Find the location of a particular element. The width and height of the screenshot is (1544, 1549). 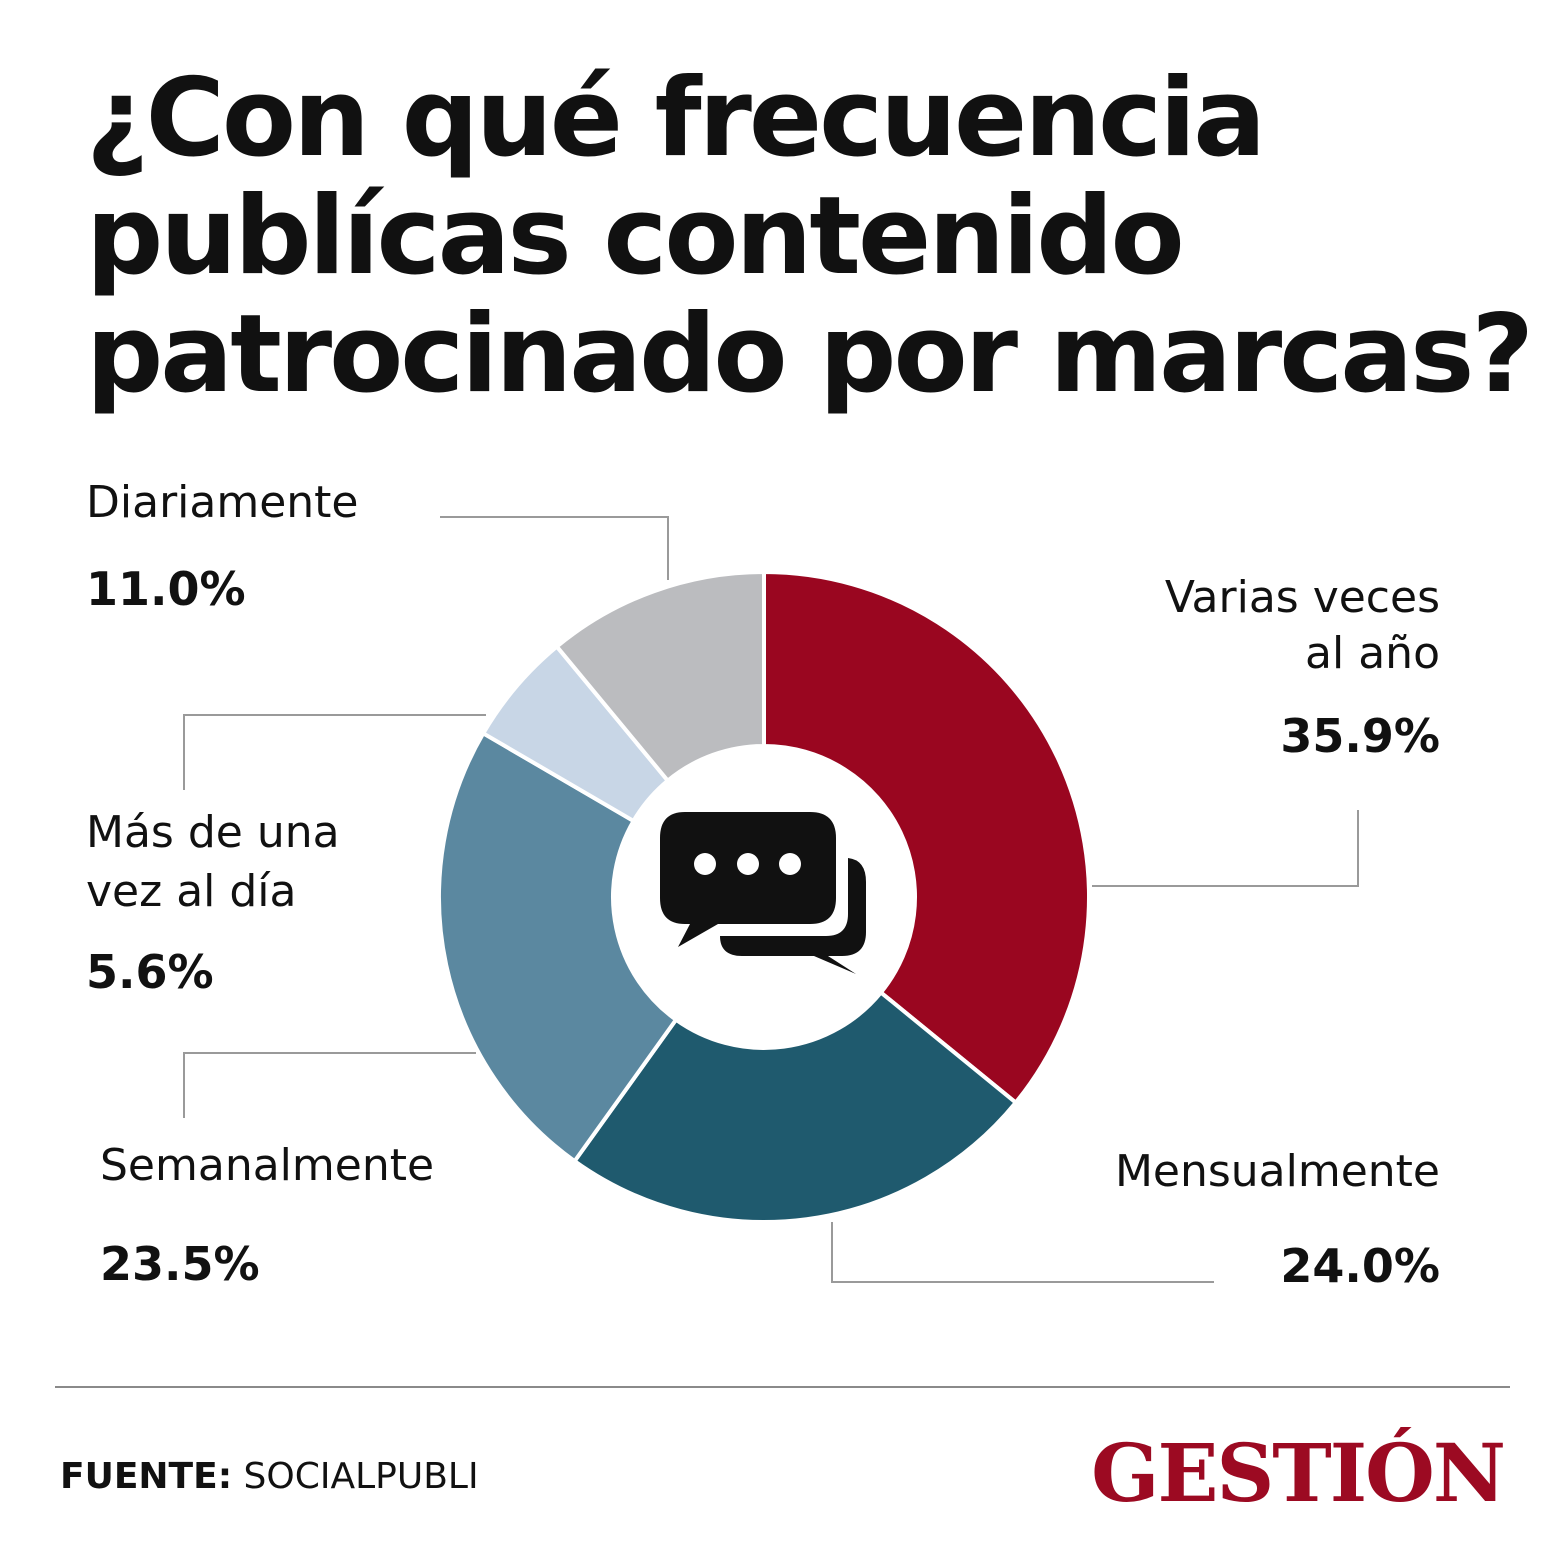

slice-semanalmente is located at coordinates (558, 947).